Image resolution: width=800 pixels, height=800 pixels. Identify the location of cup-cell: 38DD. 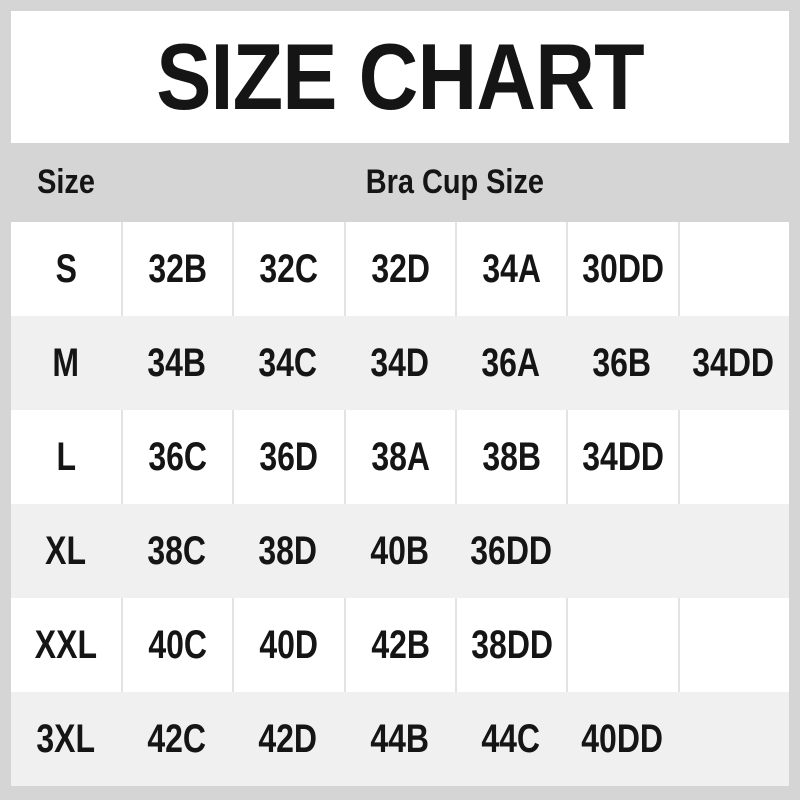
(510, 645).